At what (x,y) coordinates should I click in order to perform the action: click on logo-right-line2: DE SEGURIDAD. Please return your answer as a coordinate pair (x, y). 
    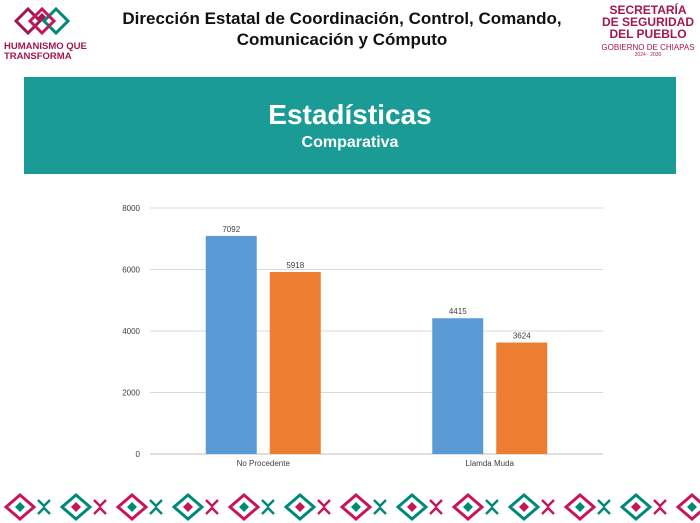
    Looking at the image, I should click on (647, 22).